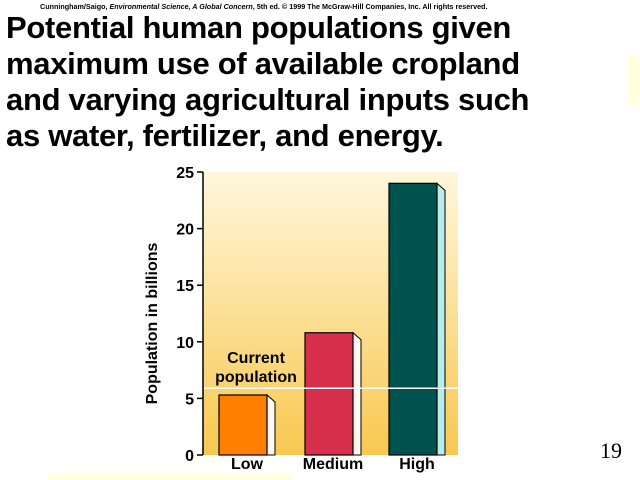  I want to click on decorative-right-strip, so click(634, 80).